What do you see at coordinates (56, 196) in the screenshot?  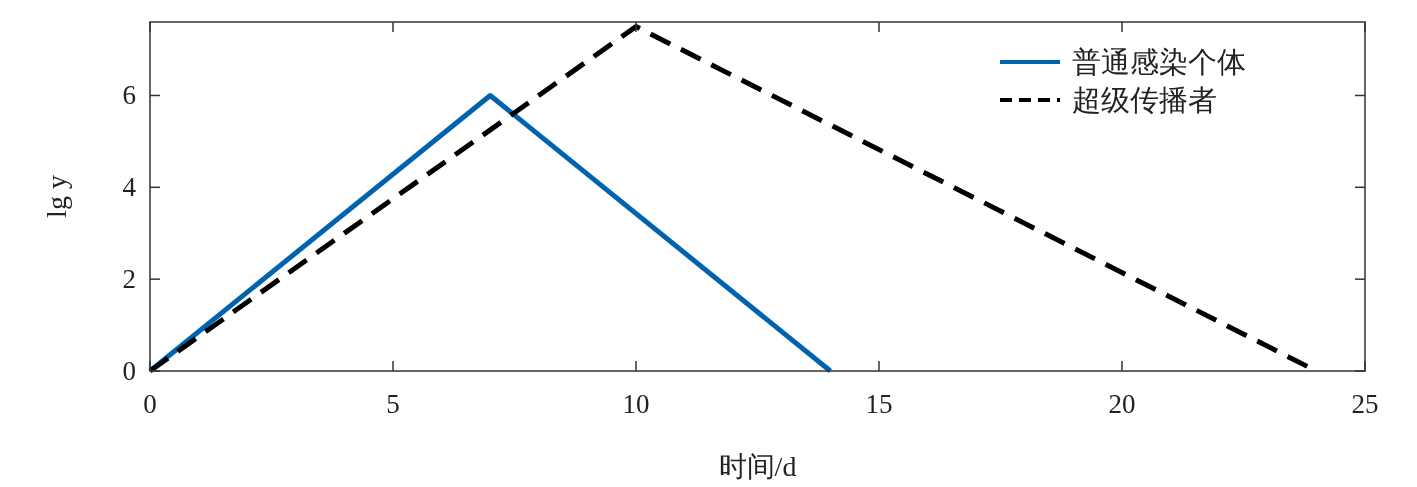 I see `y-axis-title: lg y` at bounding box center [56, 196].